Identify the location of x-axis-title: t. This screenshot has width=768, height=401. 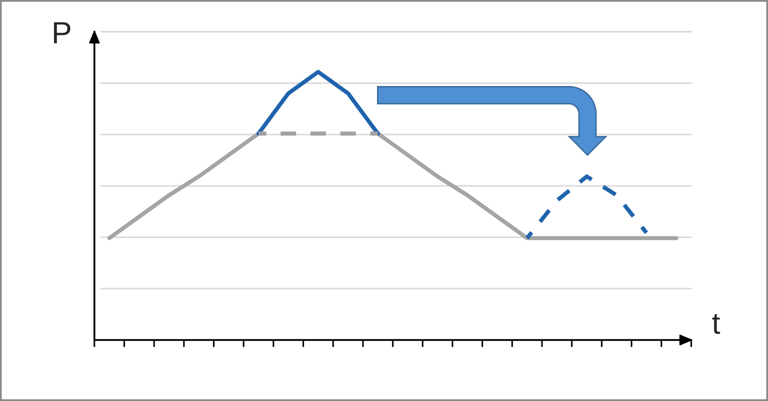
(716, 324).